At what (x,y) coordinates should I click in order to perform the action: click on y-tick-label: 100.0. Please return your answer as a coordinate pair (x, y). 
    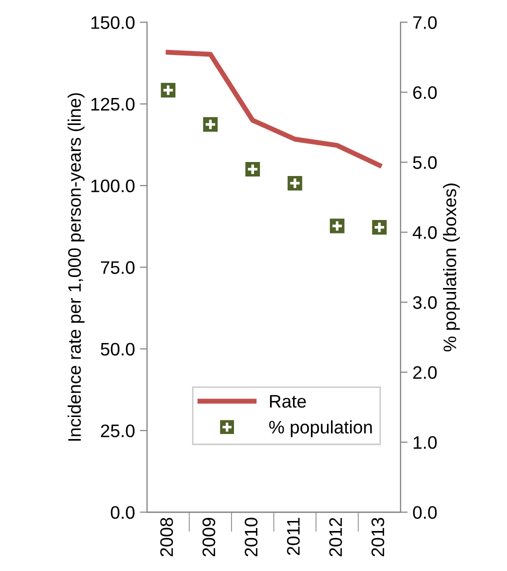
    Looking at the image, I should click on (113, 186).